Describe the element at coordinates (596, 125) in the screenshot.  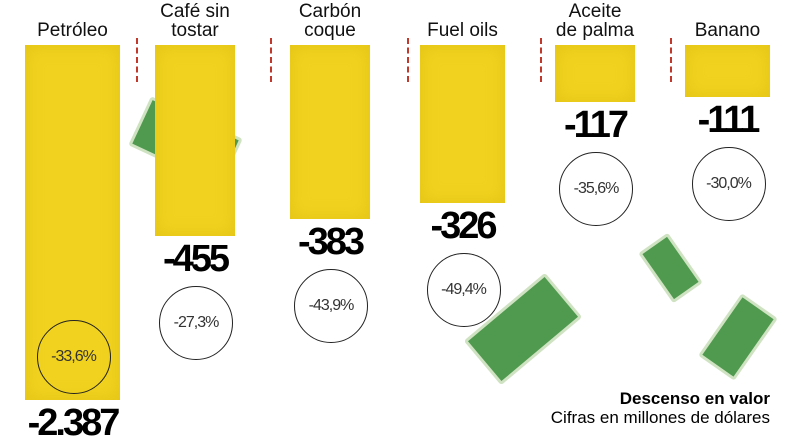
I see `value-label: -117` at that location.